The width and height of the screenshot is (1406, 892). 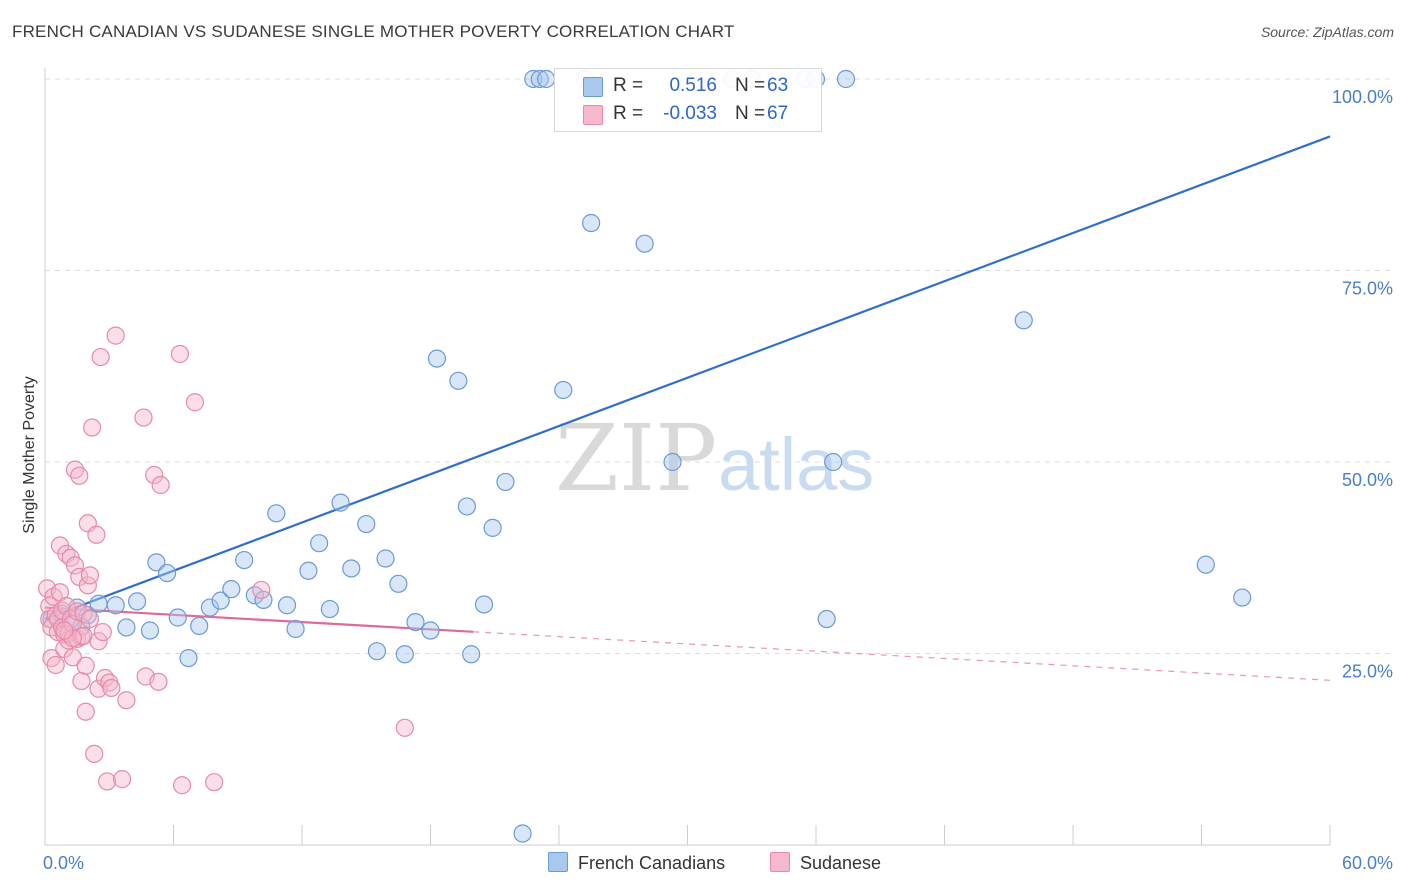 I want to click on bottom-legend-french-canadians: French Canadians, so click(x=636, y=863).